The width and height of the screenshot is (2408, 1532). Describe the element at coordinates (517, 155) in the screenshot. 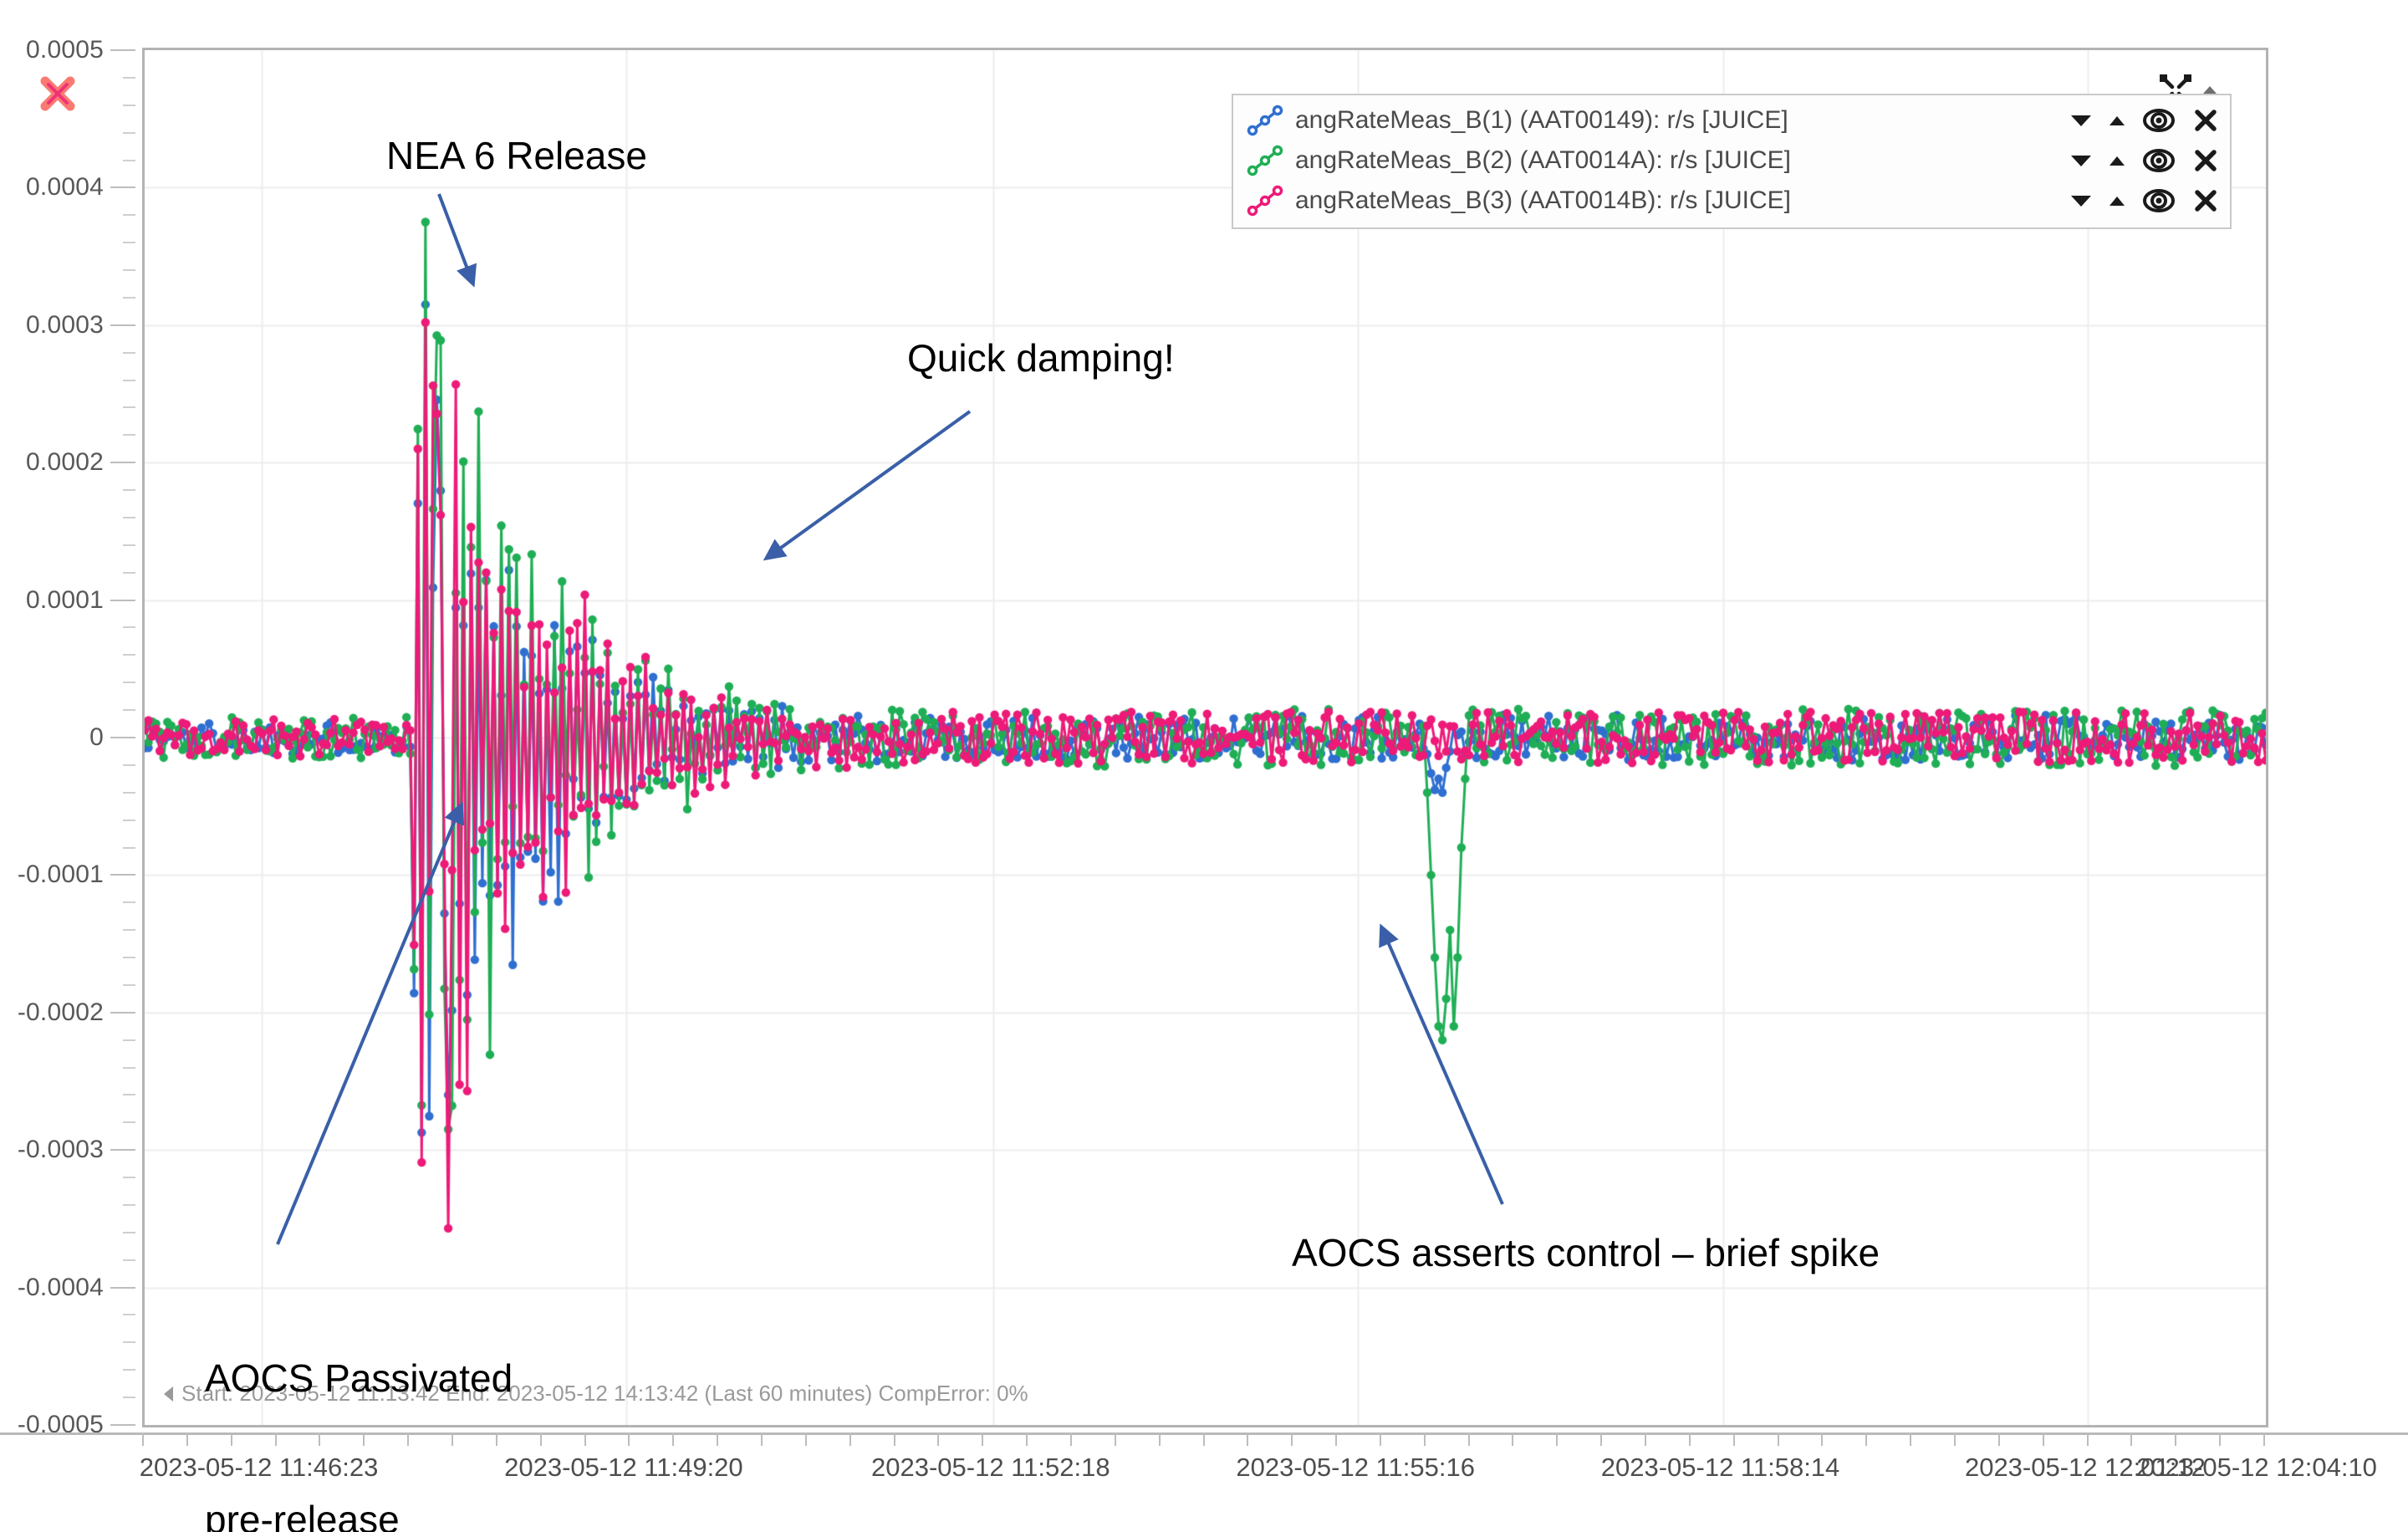

I see `annotation-nea6-release: NEA 6 Release` at that location.